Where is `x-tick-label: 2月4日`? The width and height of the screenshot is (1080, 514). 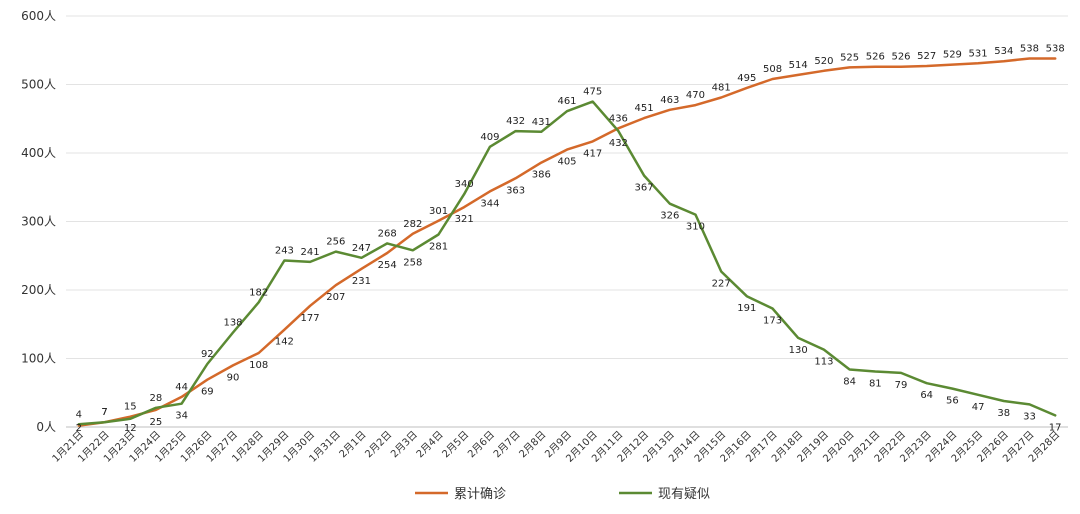 x-tick-label: 2月4日 is located at coordinates (430, 445).